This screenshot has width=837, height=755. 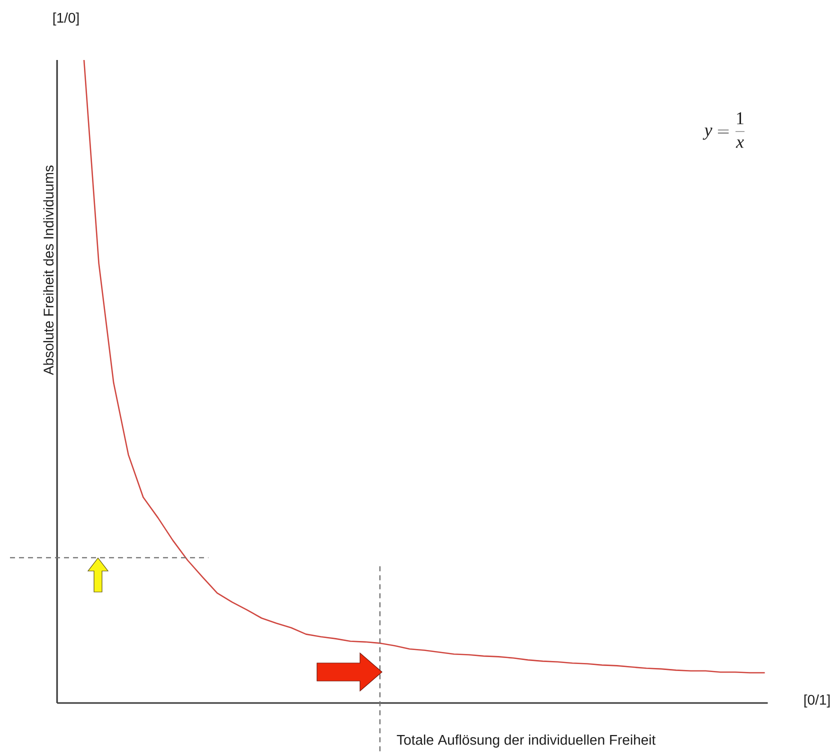 I want to click on y-axis-title: Absolute Freiheit des Individuums, so click(x=48, y=271).